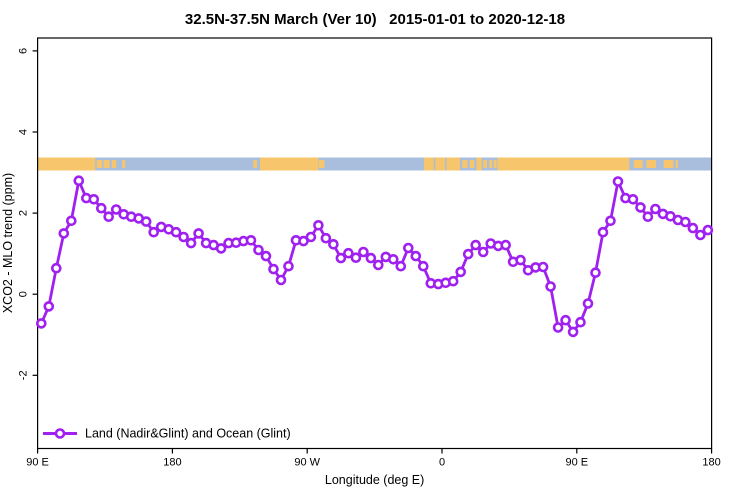 This screenshot has height=500, width=750. What do you see at coordinates (24, 132) in the screenshot?
I see `y-tick-label: 4` at bounding box center [24, 132].